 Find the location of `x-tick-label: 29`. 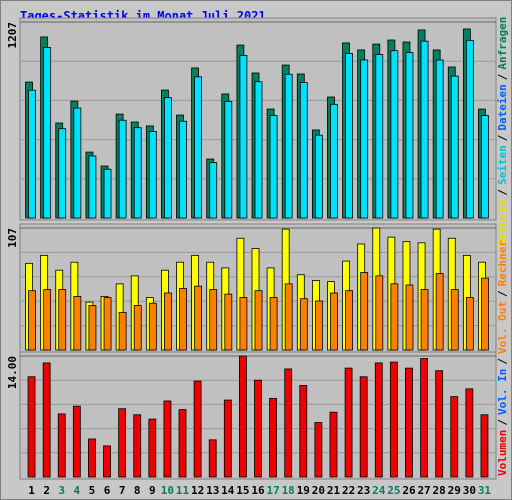

x-tick-label: 29 is located at coordinates (454, 490).